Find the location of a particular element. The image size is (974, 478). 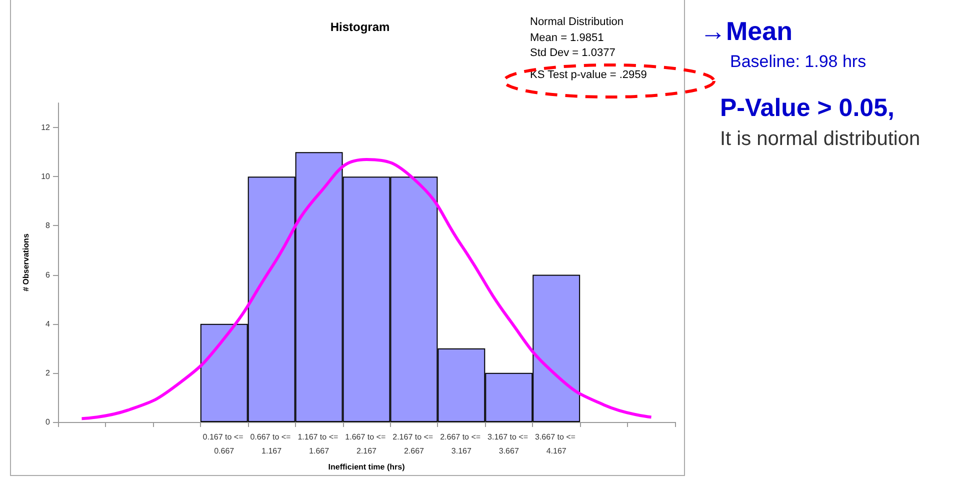

text: It is normal distribution is located at coordinates (820, 139).